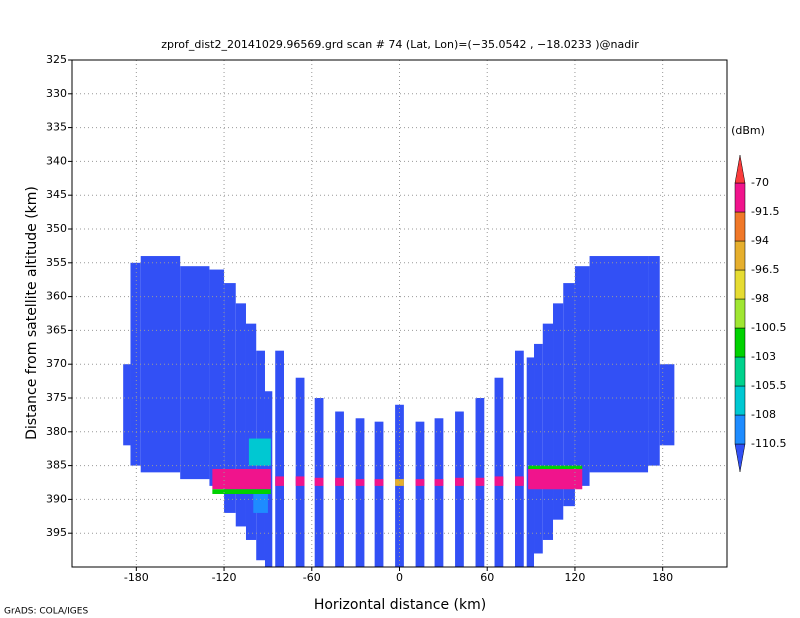 The height and width of the screenshot is (618, 800). What do you see at coordinates (768, 327) in the screenshot?
I see `colorbar-tick-label: -100.5` at bounding box center [768, 327].